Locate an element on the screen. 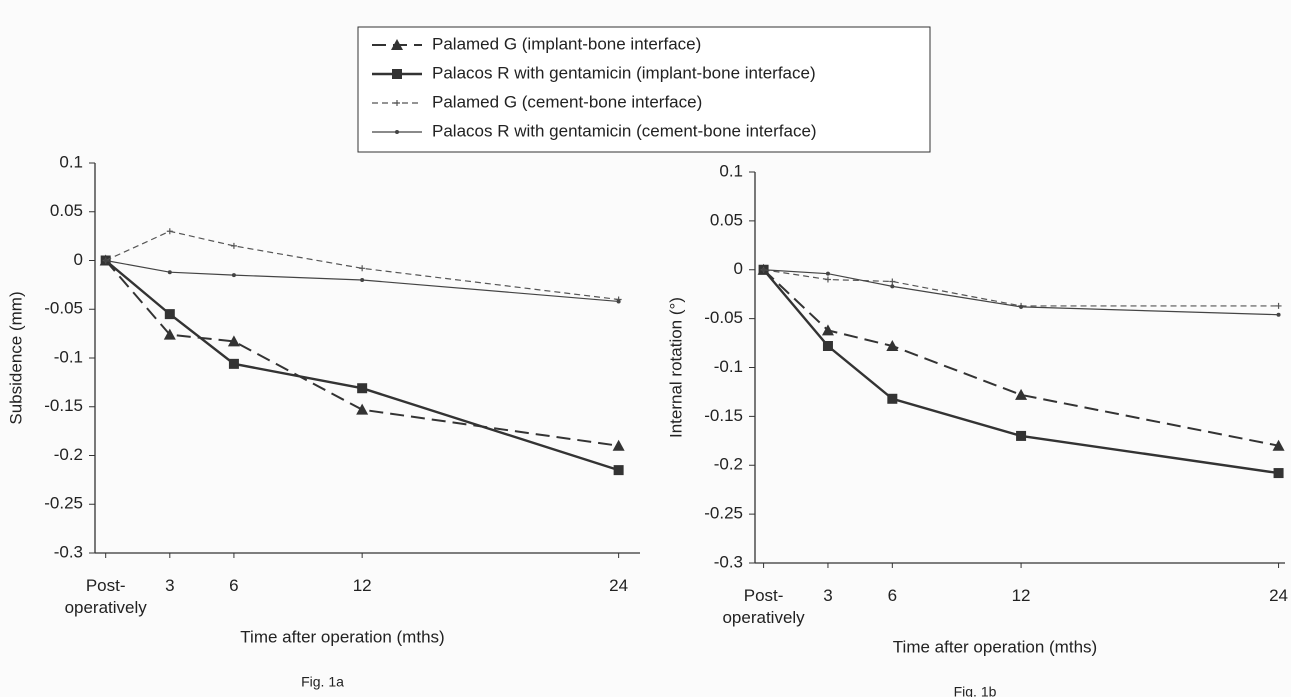 This screenshot has height=697, width=1291. y-axis-title: Internal rotation (°) is located at coordinates (675, 367).